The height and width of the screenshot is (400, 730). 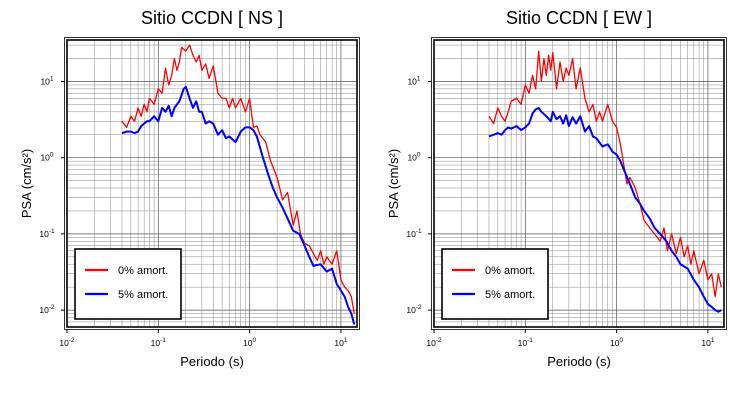 I want to click on chart-title: Sitio CCDN [ NS ], so click(x=212, y=18).